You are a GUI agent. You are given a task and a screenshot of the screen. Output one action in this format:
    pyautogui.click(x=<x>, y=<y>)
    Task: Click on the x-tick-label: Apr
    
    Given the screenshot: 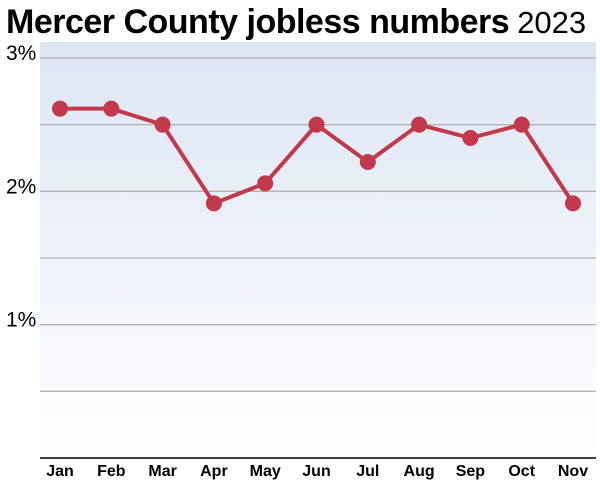 What is the action you would take?
    pyautogui.click(x=214, y=471)
    